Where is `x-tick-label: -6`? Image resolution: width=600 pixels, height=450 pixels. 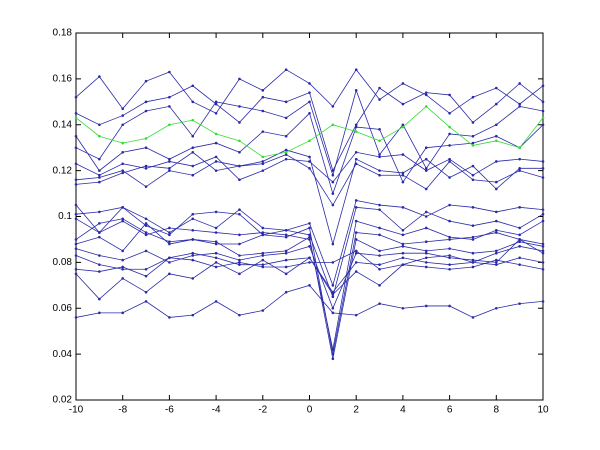
x-tick-label: -6 is located at coordinates (169, 410).